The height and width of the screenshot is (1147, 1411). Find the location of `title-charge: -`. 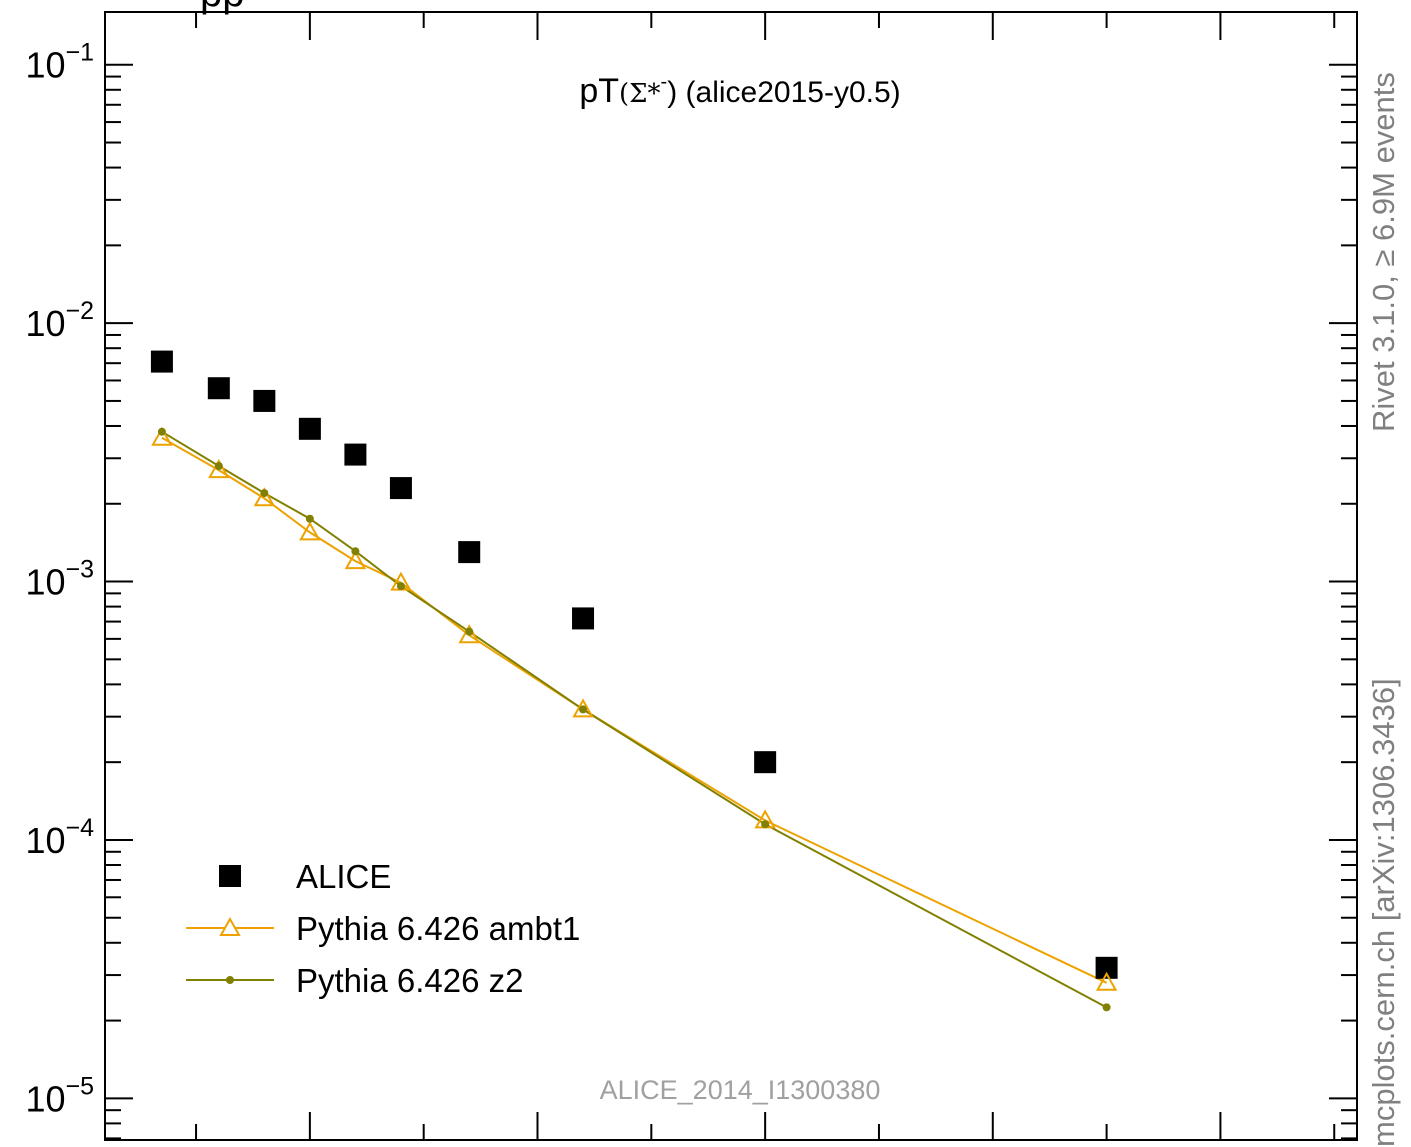

title-charge: - is located at coordinates (664, 82).